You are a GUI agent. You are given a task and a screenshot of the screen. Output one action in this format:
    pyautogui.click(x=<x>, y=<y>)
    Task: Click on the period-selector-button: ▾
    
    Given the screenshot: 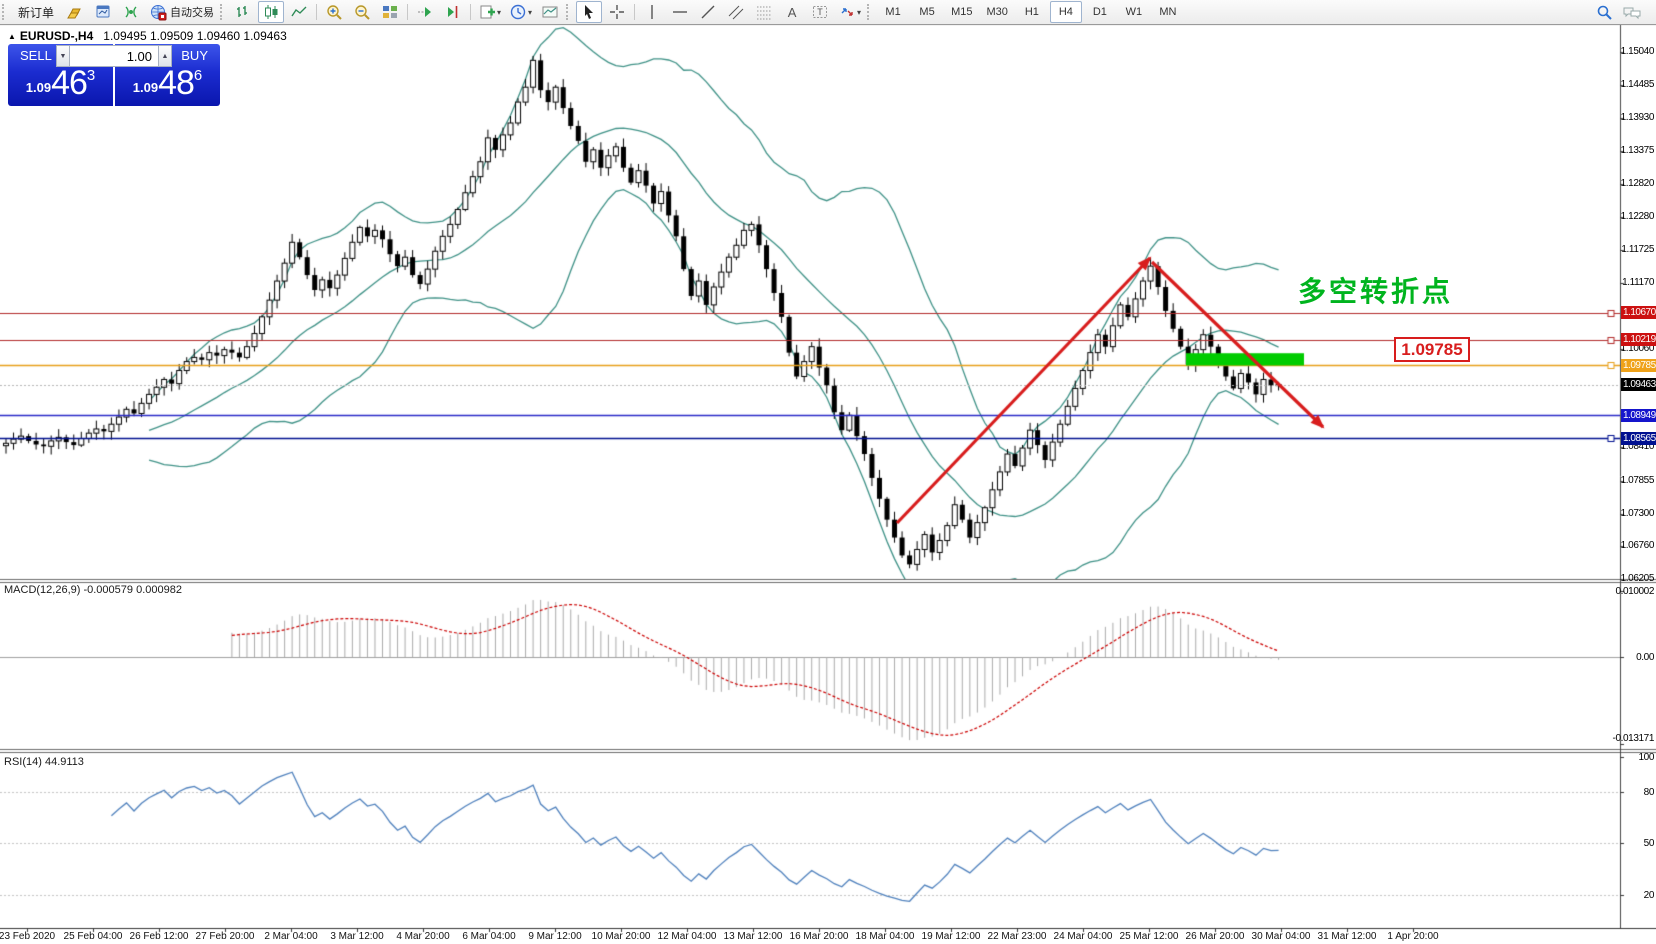 What is the action you would take?
    pyautogui.click(x=520, y=12)
    